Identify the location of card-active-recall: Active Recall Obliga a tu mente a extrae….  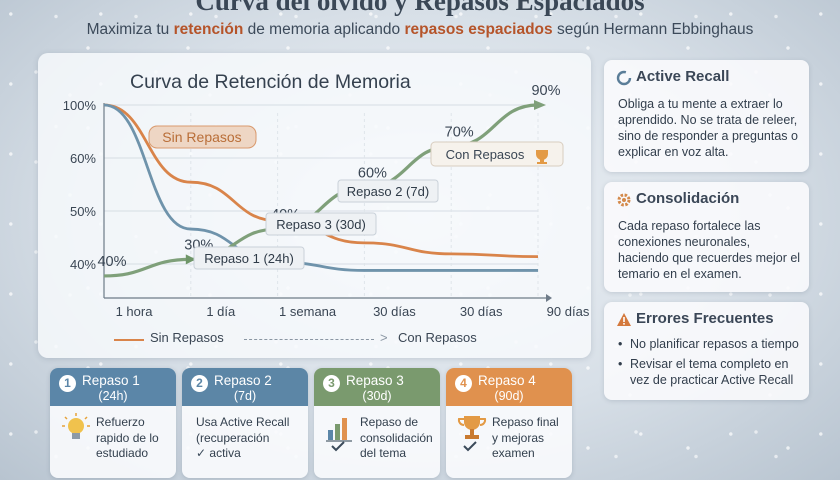
(706, 116).